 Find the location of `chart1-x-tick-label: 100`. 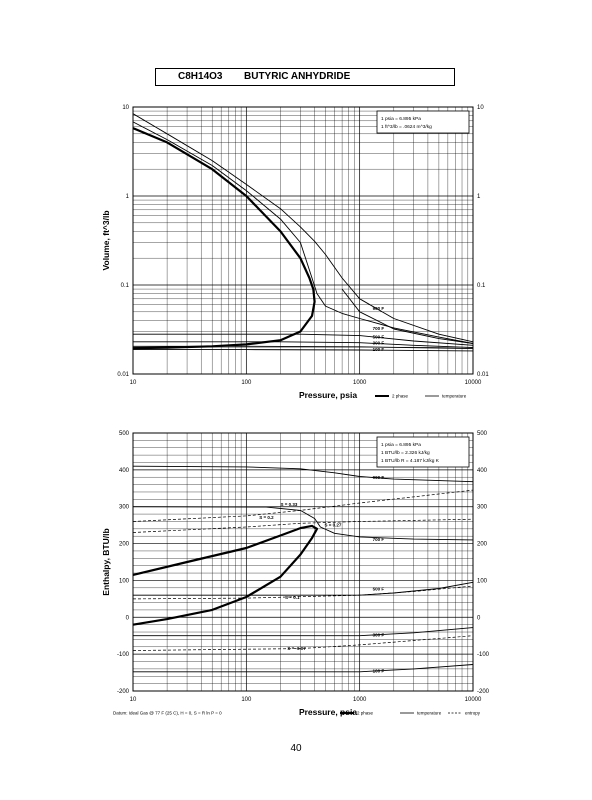

chart1-x-tick-label: 100 is located at coordinates (246, 383).